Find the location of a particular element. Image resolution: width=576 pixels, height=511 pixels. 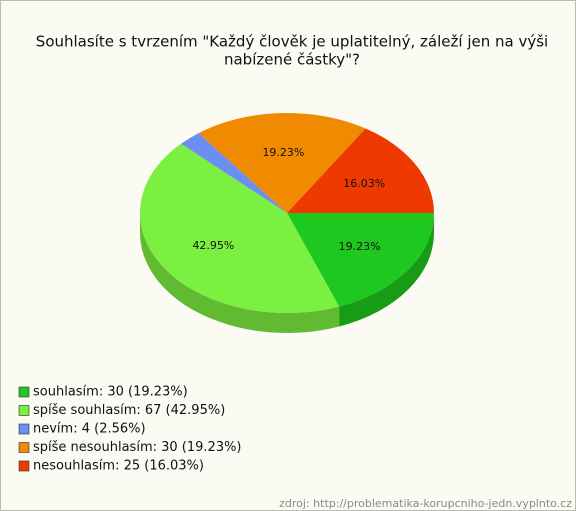

legend-label: souhlasím: 30 (19.23%) is located at coordinates (110, 392).